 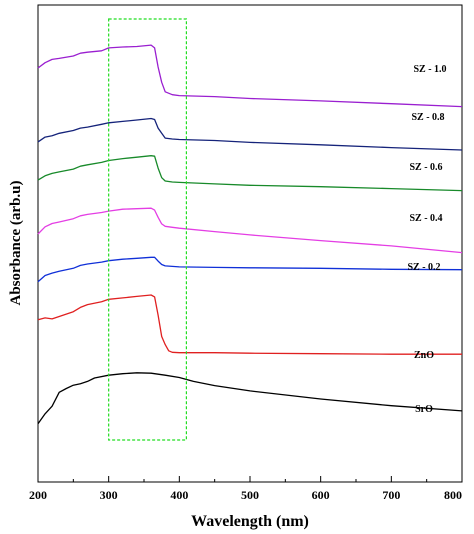 What do you see at coordinates (250, 495) in the screenshot?
I see `x-tick-label-500: 500` at bounding box center [250, 495].